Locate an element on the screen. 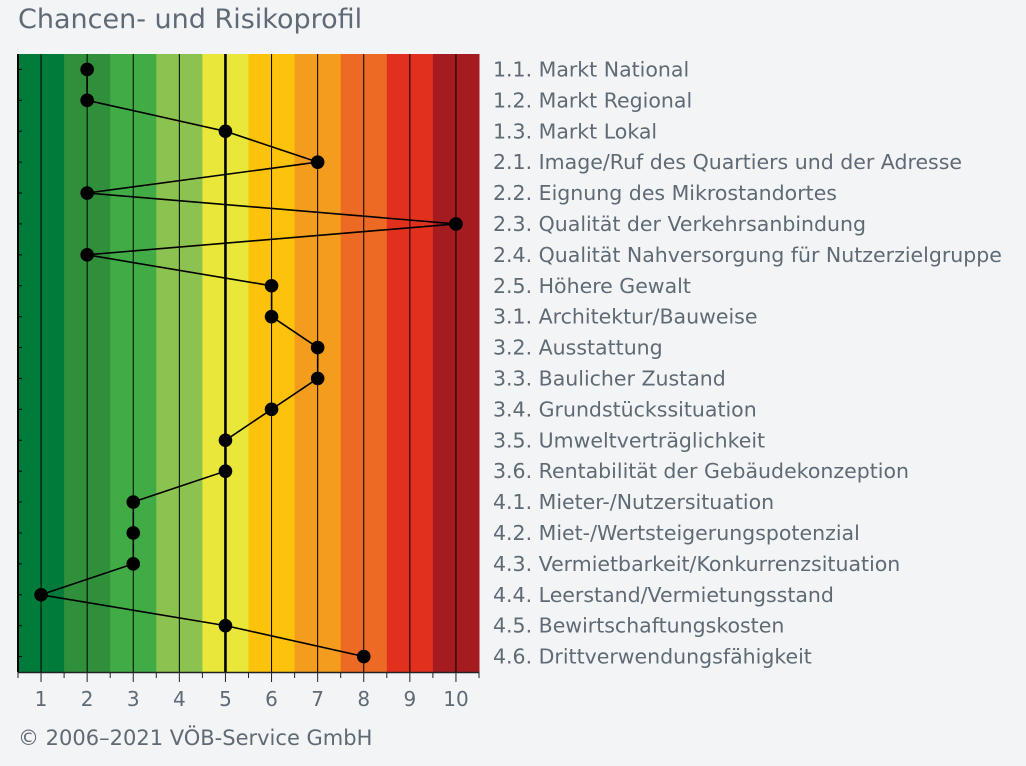  category-label: 3.6. Rentabilität der Gebäudekonzeption is located at coordinates (701, 471).